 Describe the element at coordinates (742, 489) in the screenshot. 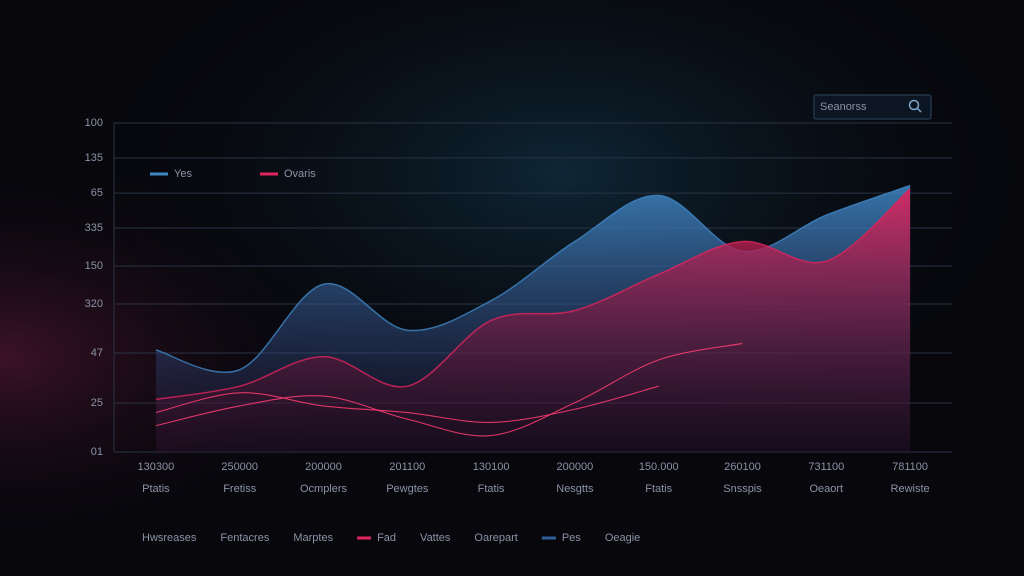

I see `x-tick-label: Snsspis` at that location.